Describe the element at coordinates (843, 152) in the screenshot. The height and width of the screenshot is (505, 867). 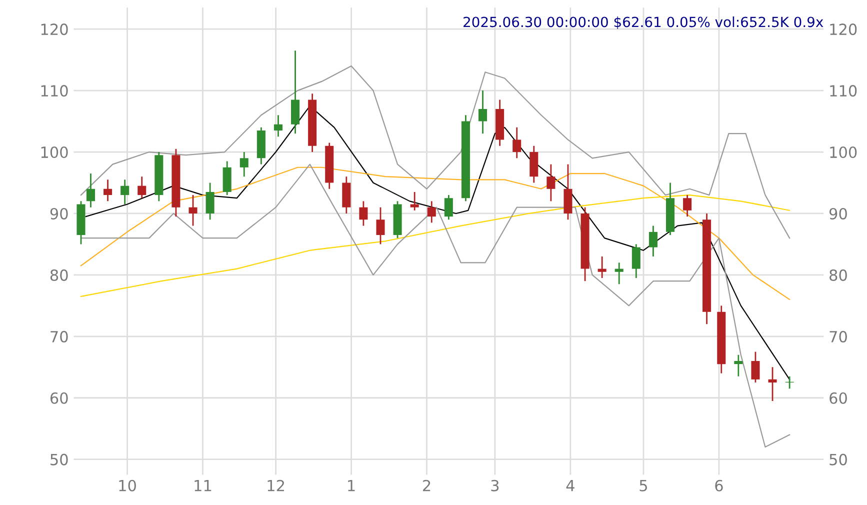
I see `y2-tick-label: 100` at that location.